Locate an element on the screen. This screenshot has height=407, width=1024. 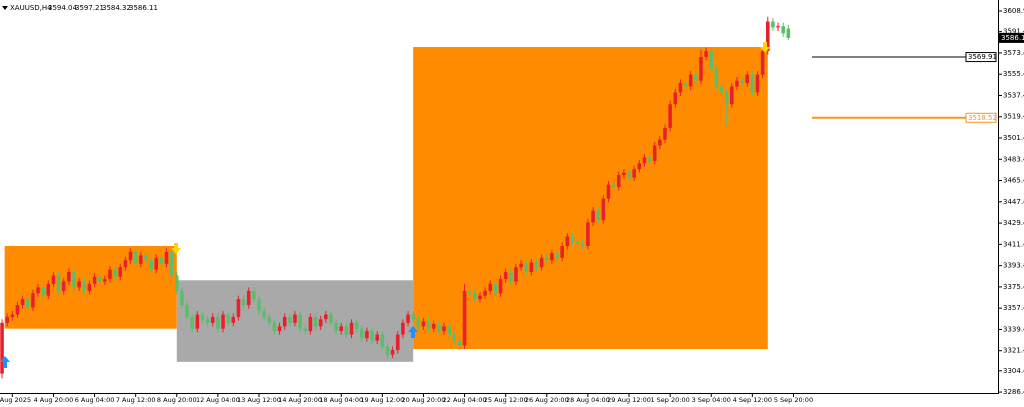
y-tick-label: 3573.40 is located at coordinates (1013, 53).